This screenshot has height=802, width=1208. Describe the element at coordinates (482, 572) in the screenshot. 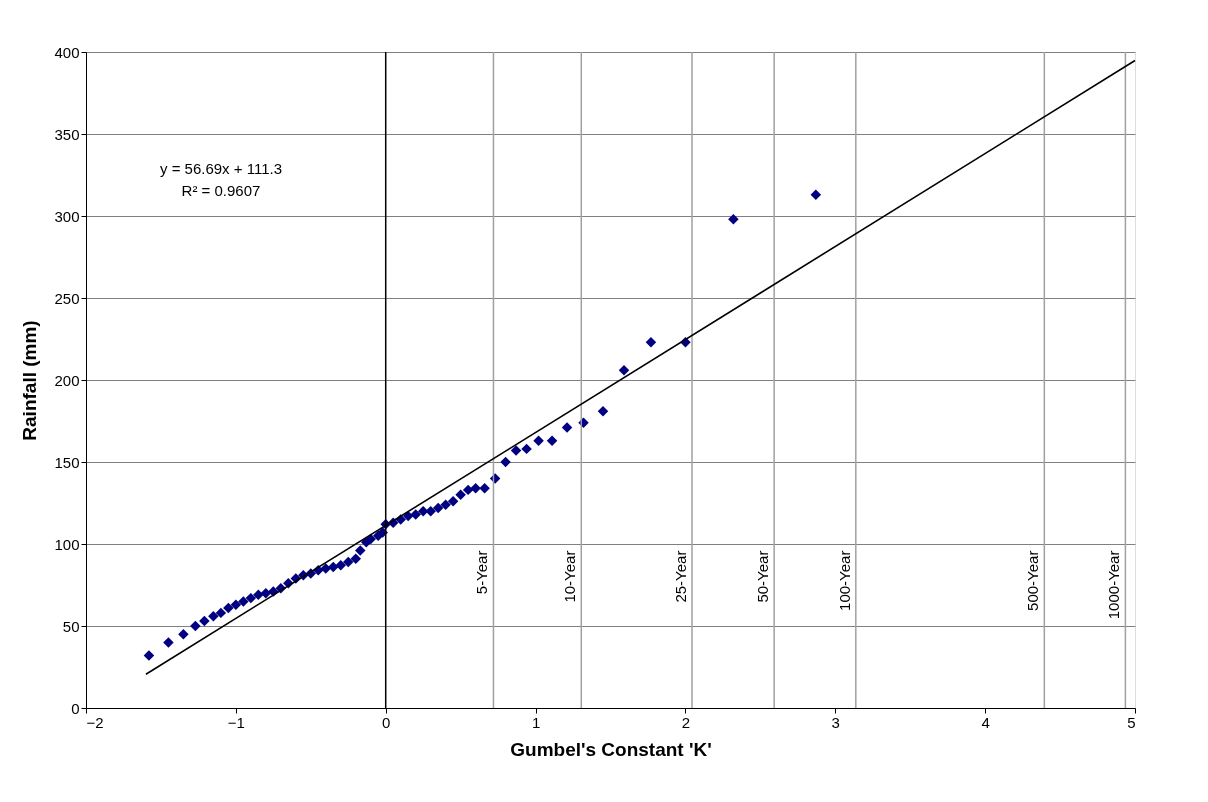

I see `ref-line-label: 5-Year` at that location.